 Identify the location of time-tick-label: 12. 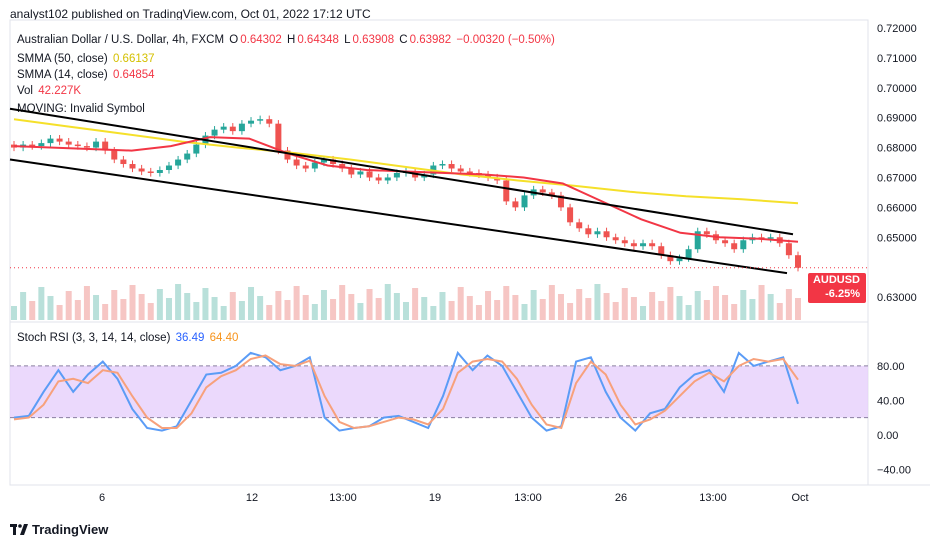
(252, 498).